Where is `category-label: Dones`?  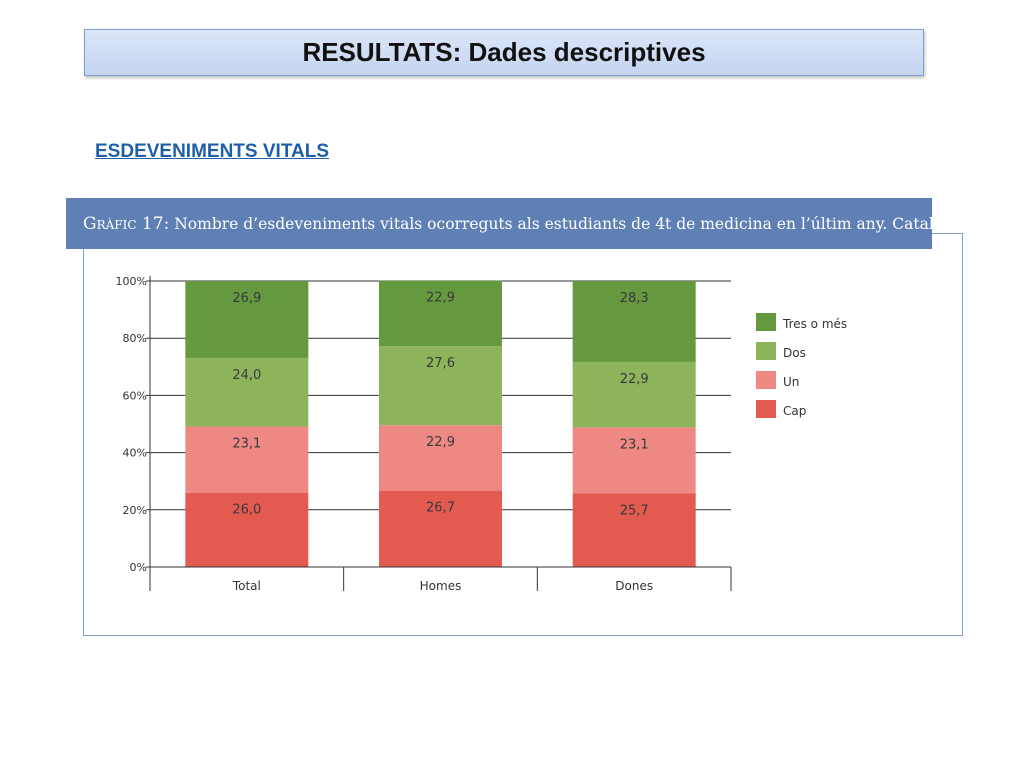 category-label: Dones is located at coordinates (634, 586).